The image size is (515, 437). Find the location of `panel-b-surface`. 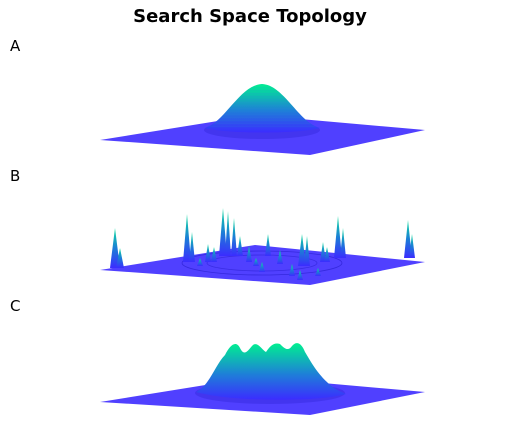

panel-b-surface is located at coordinates (262, 246).